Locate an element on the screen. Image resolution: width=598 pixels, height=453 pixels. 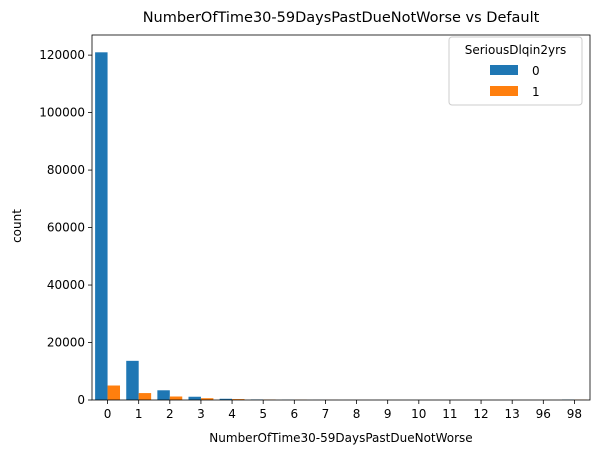
legend: SeriousDlqin2yrs 0 1 is located at coordinates (515, 71).